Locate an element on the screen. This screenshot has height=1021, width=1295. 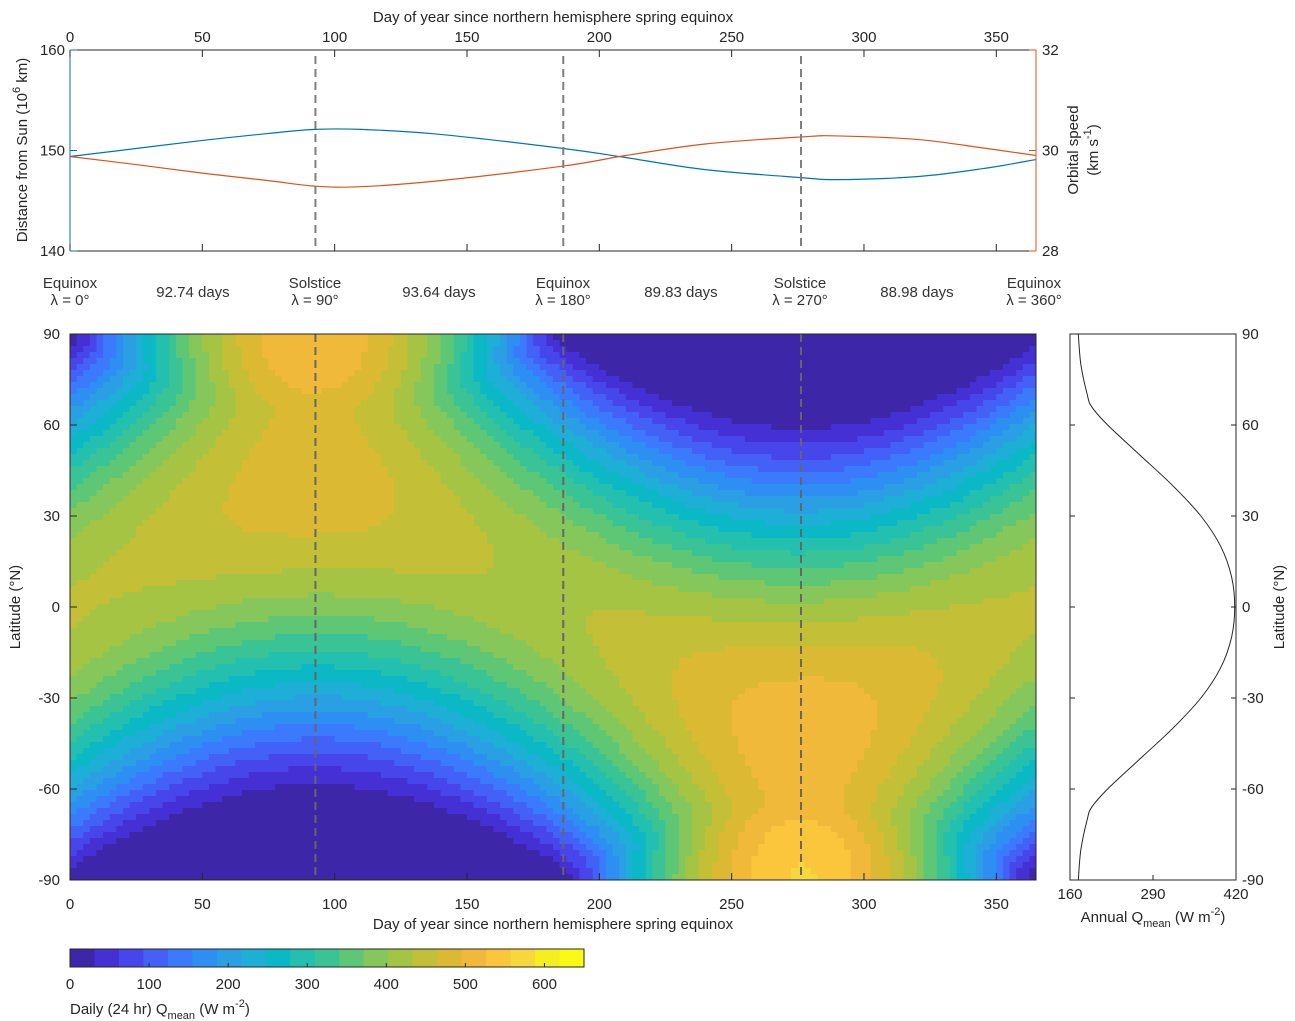
event-label-2-name: Solstice is located at coordinates (315, 283).